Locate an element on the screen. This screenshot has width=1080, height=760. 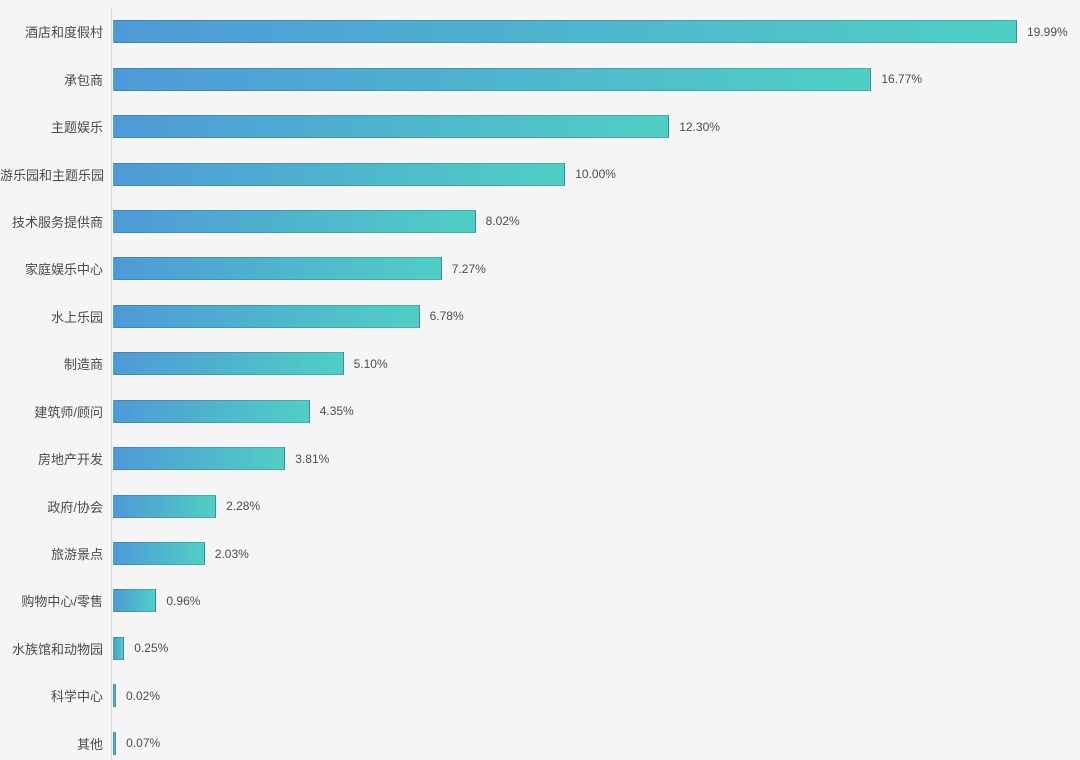
bar-row: 制造商 5.10% is located at coordinates (540, 363).